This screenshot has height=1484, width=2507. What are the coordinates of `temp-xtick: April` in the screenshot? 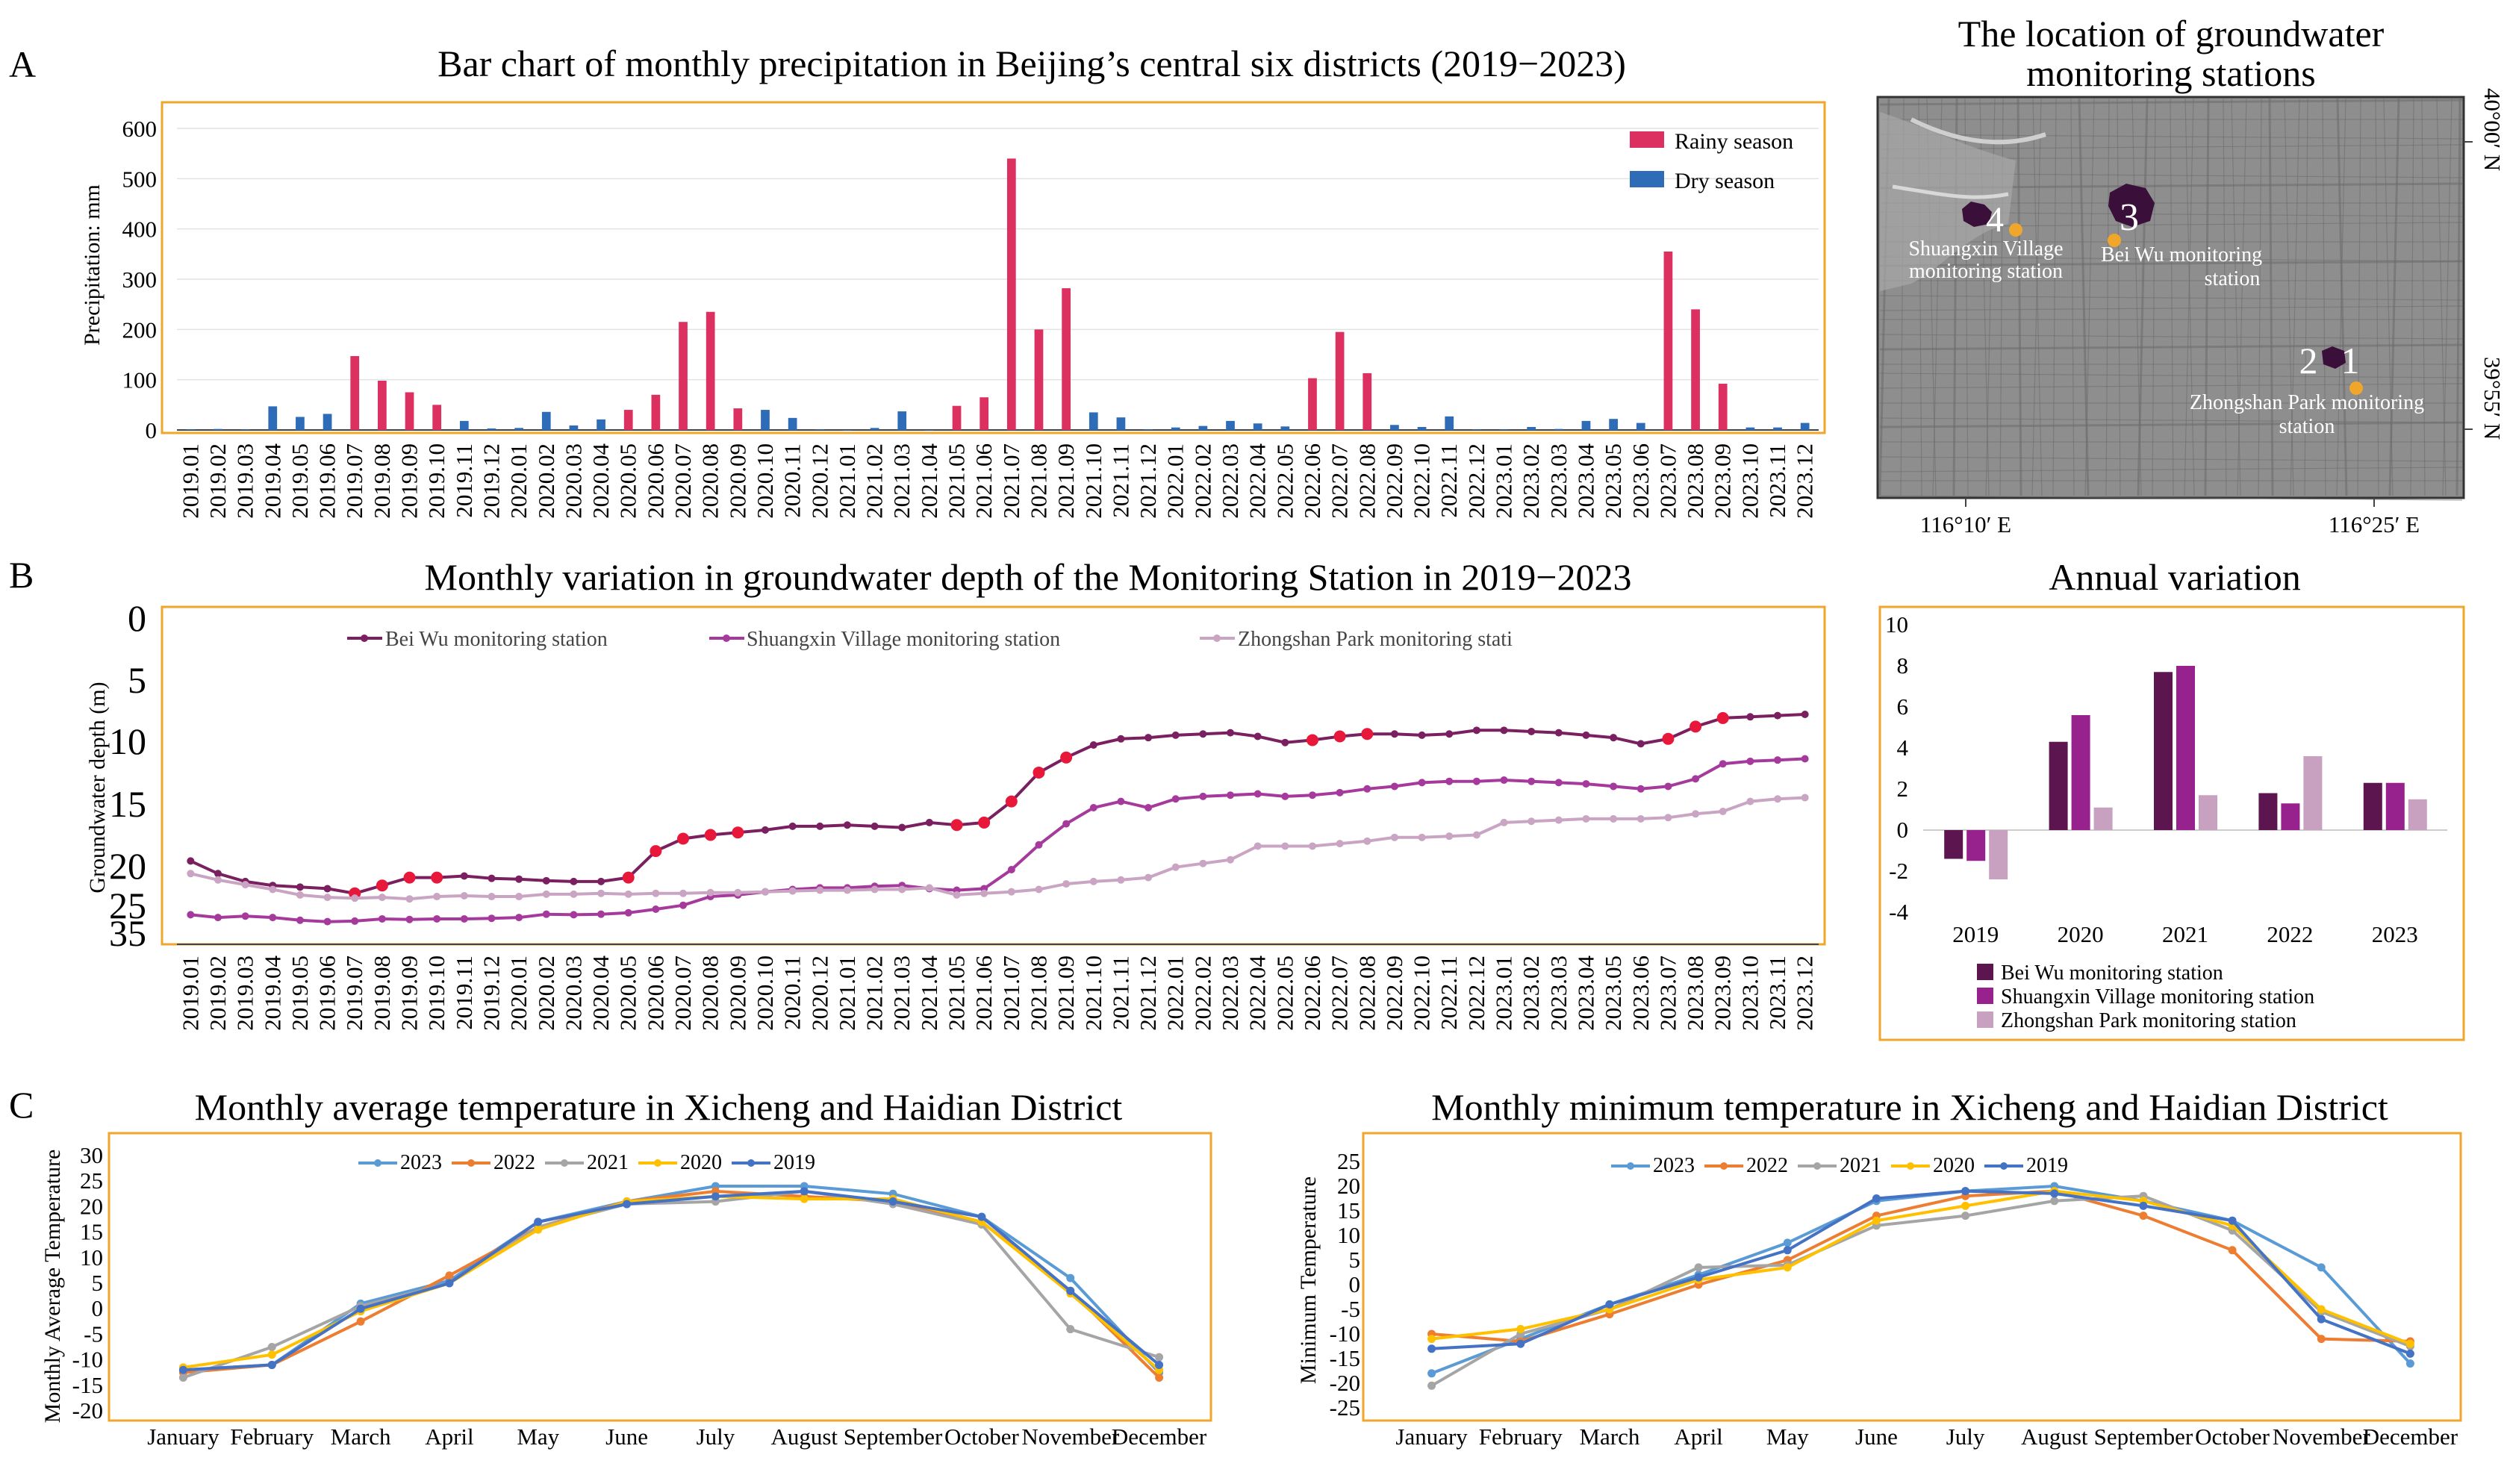 It's located at (449, 1437).